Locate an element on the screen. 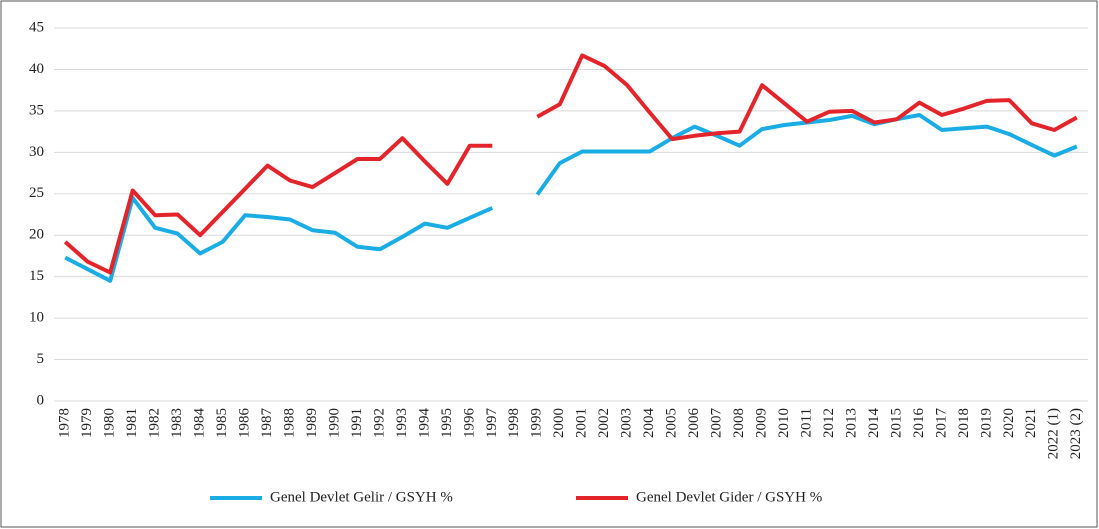  y-tick-label: 10 is located at coordinates (36, 318).